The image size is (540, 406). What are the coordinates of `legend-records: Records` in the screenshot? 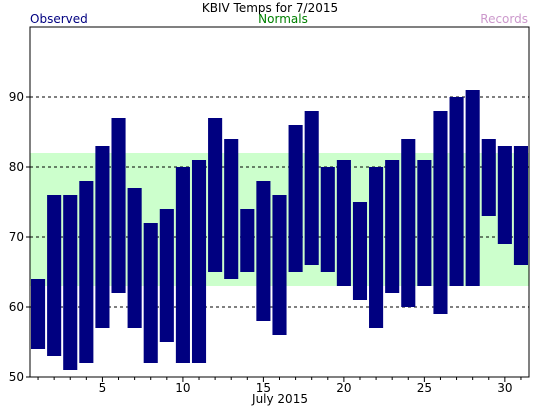 It's located at (504, 19).